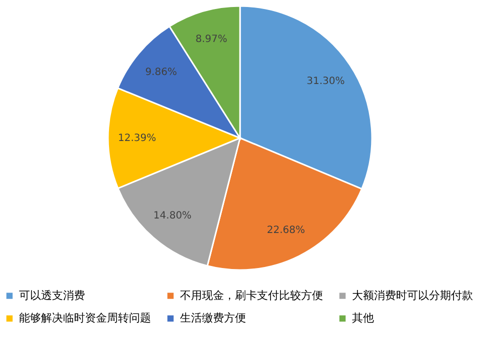 This screenshot has width=502, height=356. Describe the element at coordinates (286, 230) in the screenshot. I see `data-label: 22.68%` at that location.